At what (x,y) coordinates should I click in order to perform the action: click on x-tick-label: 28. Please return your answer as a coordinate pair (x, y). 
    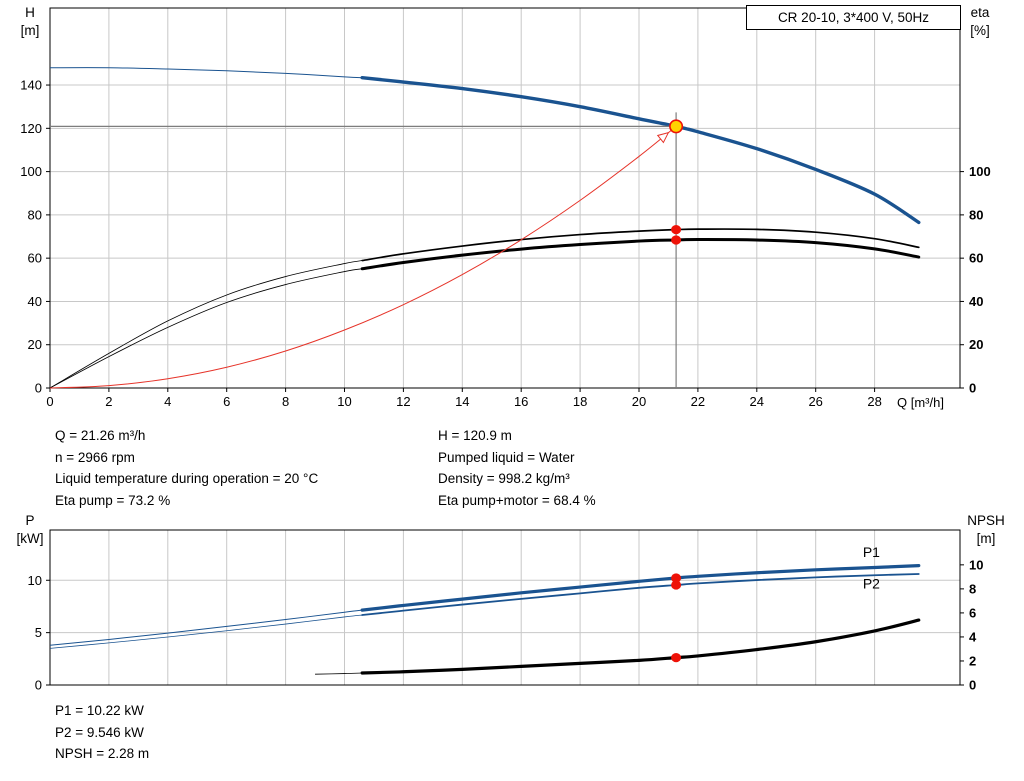
    Looking at the image, I should click on (874, 401).